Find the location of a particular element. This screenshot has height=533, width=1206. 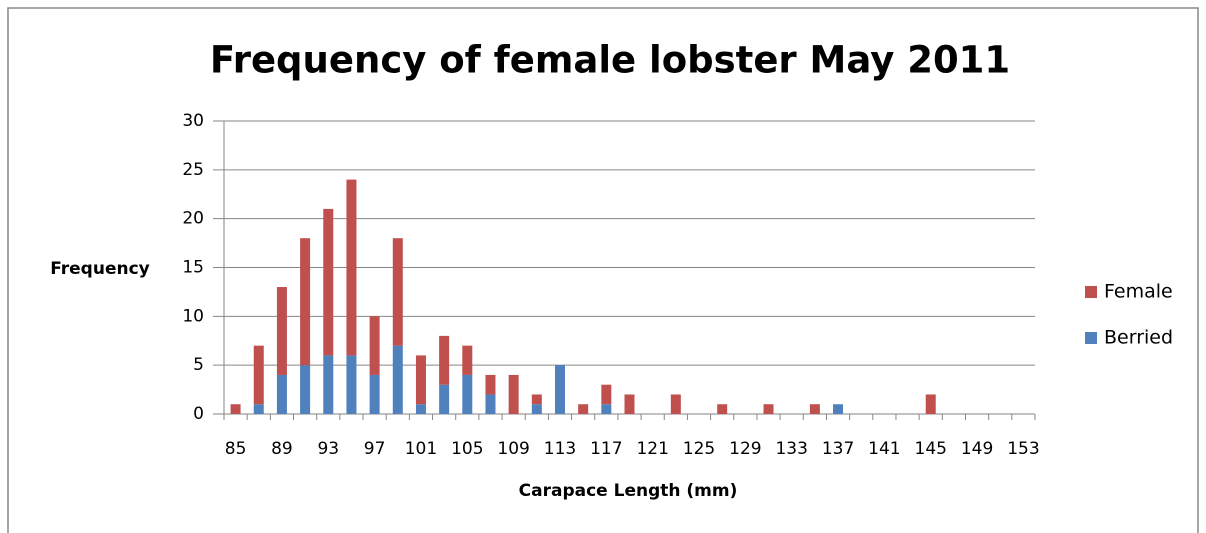

x-tick-label: 145 is located at coordinates (931, 449).